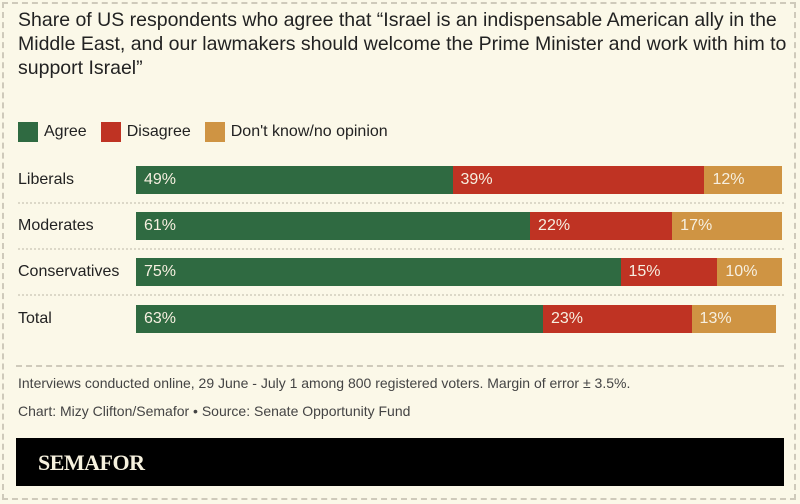  I want to click on bar-segment: 13%, so click(733, 319).